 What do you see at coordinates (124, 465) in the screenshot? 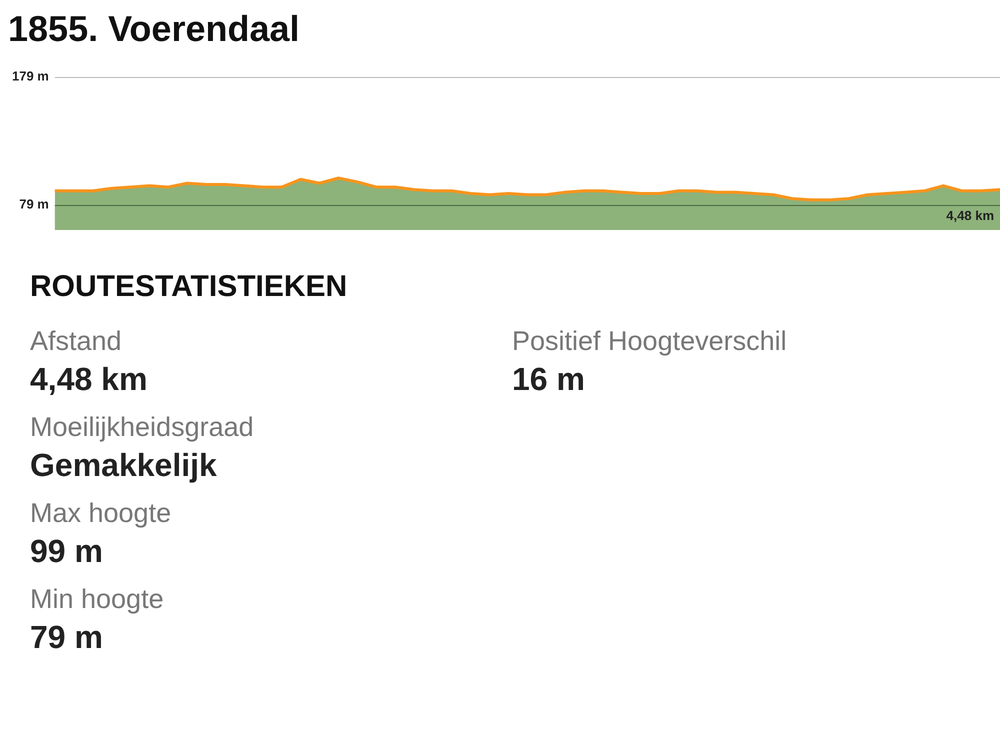
I see `text: Gemakkelijk` at bounding box center [124, 465].